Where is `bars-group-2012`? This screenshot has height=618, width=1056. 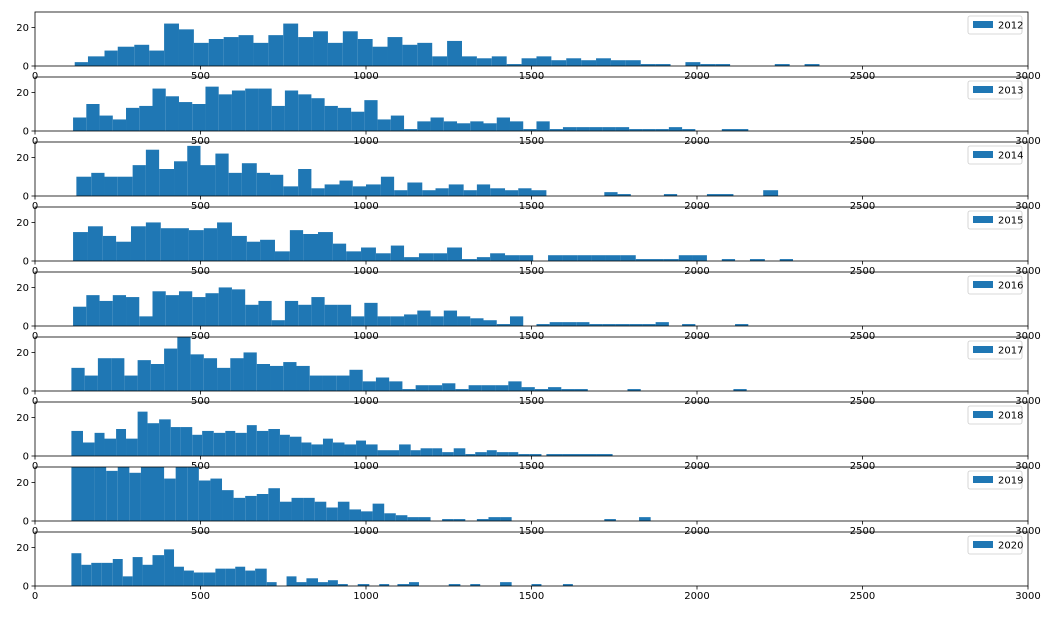
bars-group-2012 is located at coordinates (447, 44).